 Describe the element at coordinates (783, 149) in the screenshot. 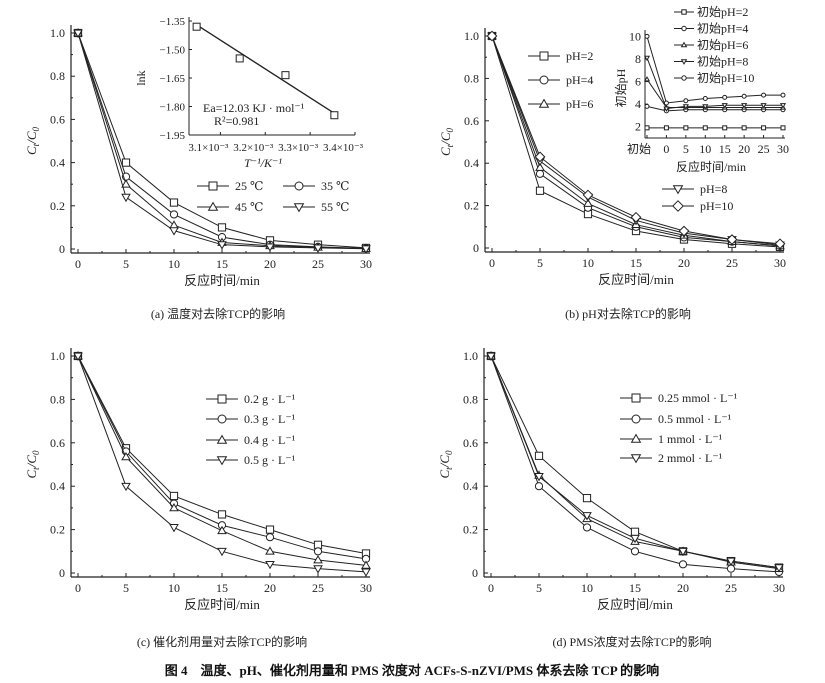

I see `inset-x-tick-label: 30` at that location.